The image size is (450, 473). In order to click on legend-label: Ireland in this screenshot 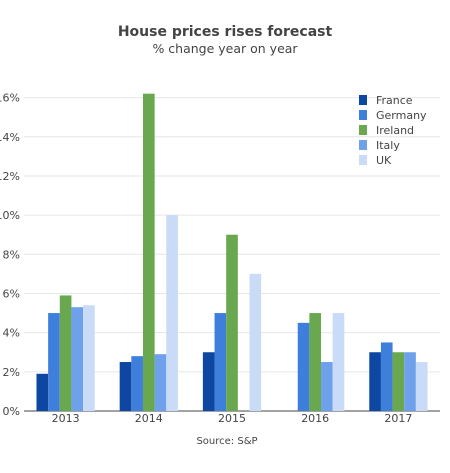, I will do `click(395, 130)`.